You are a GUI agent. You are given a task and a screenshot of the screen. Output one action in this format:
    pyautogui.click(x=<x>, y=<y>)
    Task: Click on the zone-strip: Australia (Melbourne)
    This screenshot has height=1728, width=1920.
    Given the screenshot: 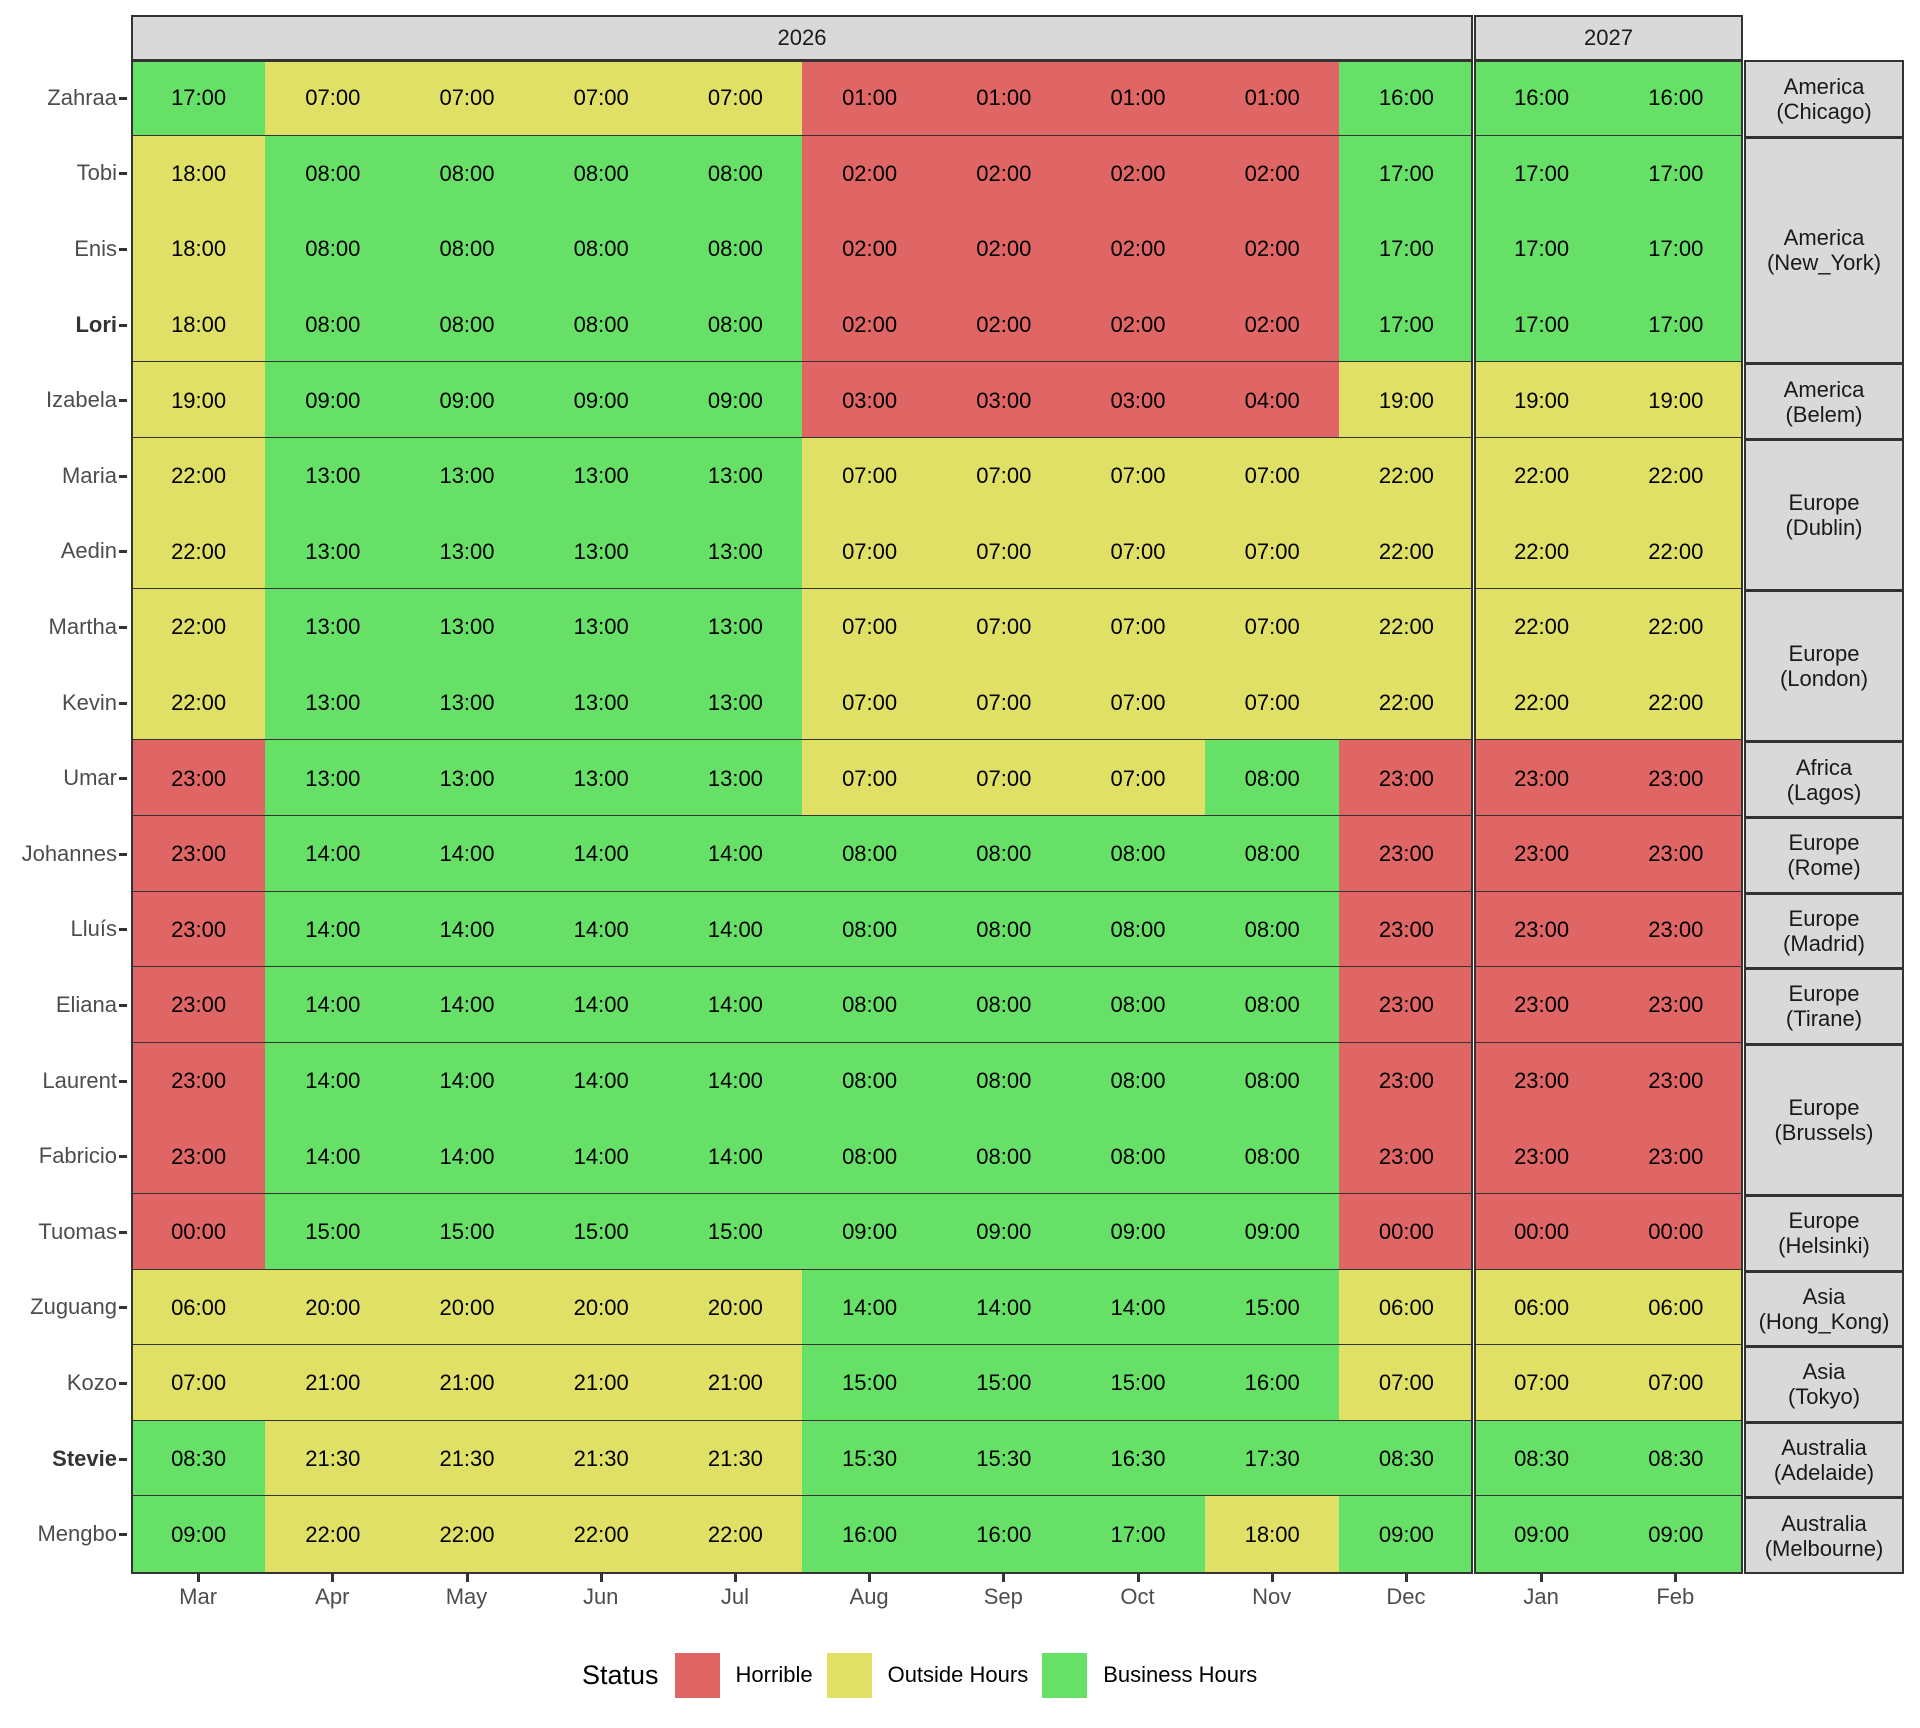 What is the action you would take?
    pyautogui.click(x=1824, y=1535)
    